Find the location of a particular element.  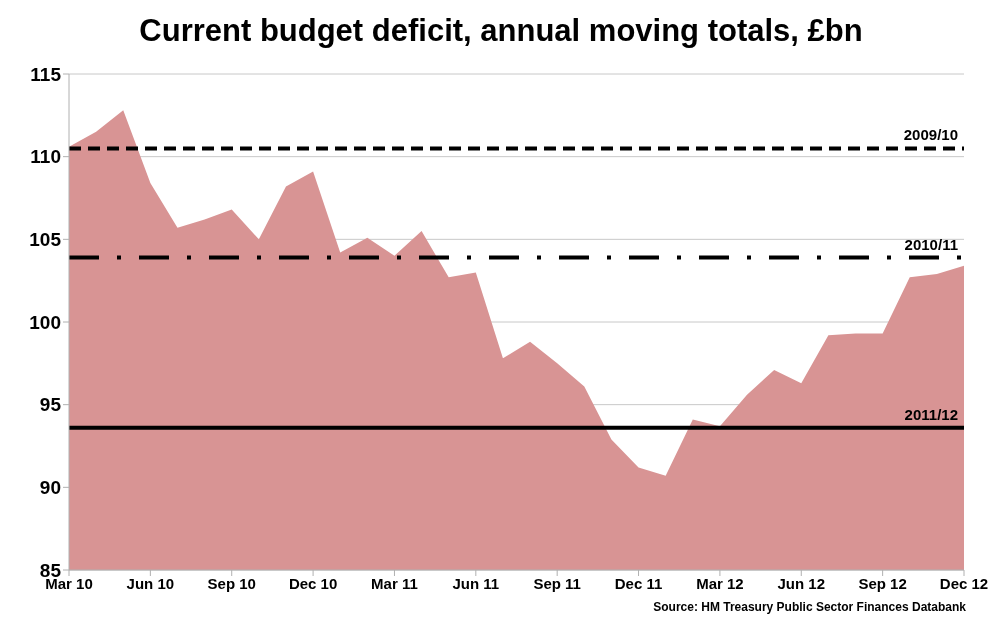

y-tick-label: 115 is located at coordinates (46, 74).